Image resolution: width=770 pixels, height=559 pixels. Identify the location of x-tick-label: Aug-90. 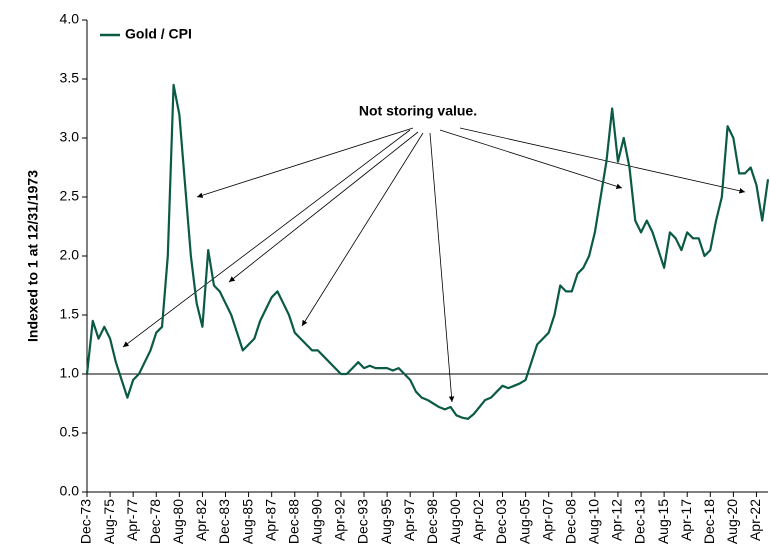
(317, 521).